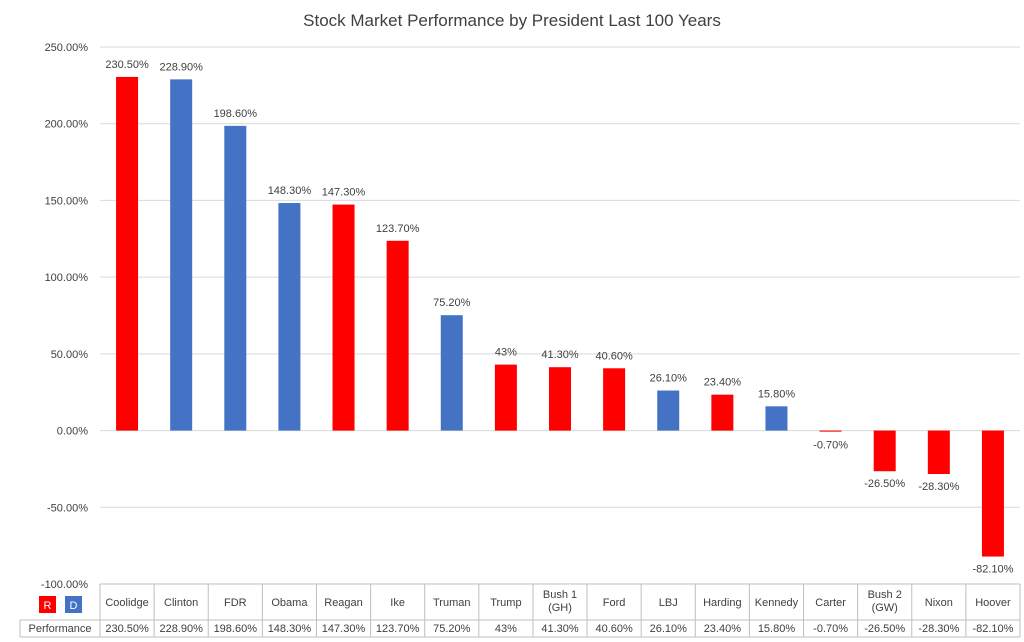 The width and height of the screenshot is (1024, 642). Describe the element at coordinates (723, 383) in the screenshot. I see `data-label: 23.40%` at that location.